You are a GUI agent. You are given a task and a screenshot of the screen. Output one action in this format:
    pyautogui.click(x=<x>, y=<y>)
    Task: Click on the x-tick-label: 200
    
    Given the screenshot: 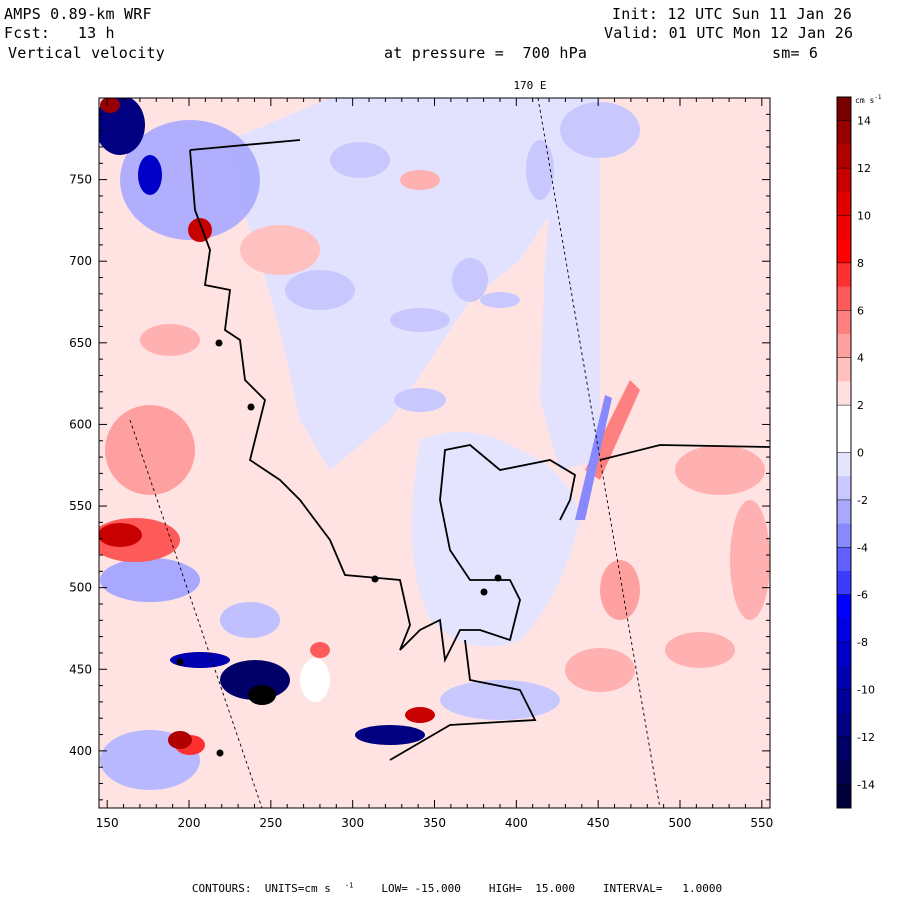 What is the action you would take?
    pyautogui.click(x=189, y=823)
    